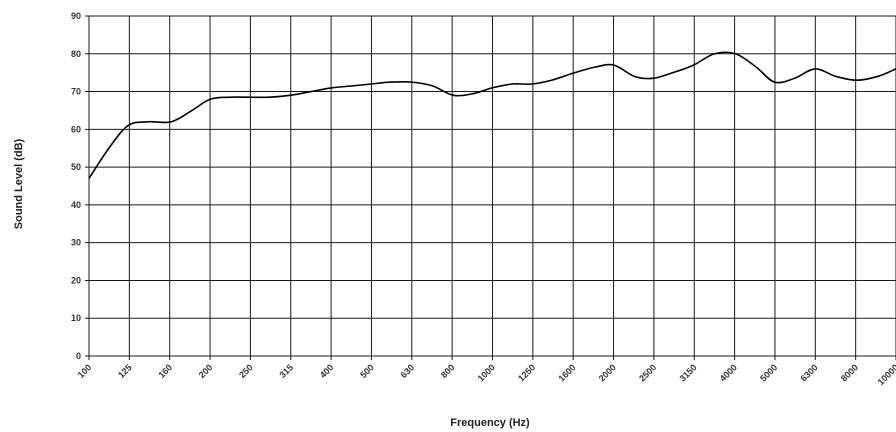 This screenshot has height=432, width=896. What do you see at coordinates (76, 243) in the screenshot?
I see `y-tick-label: 30` at bounding box center [76, 243].